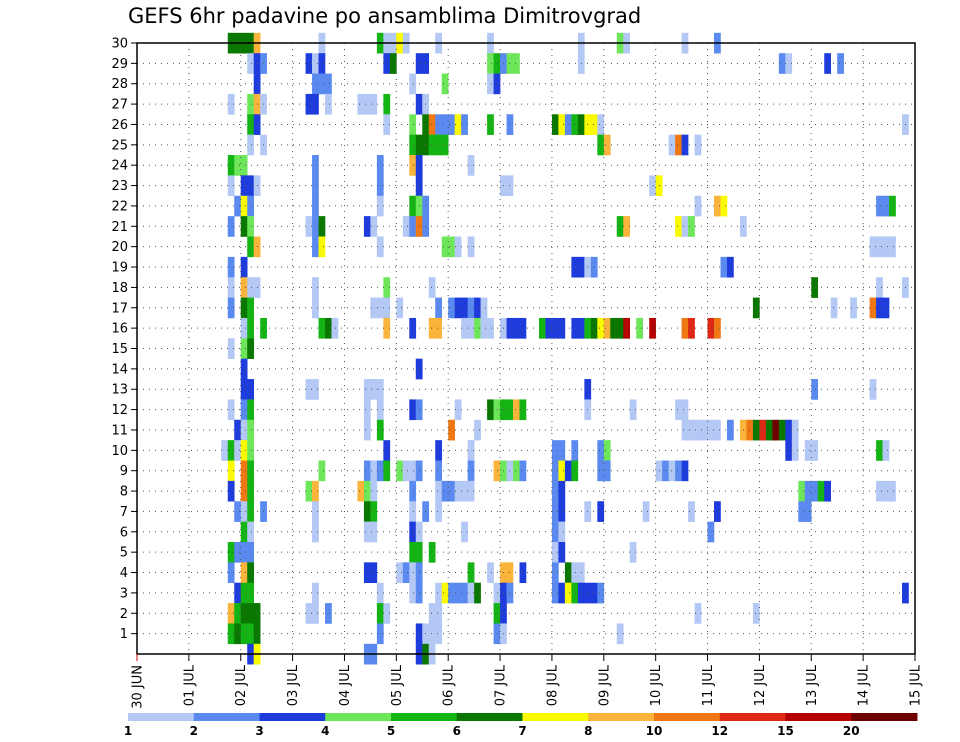 Image resolution: width=960 pixels, height=742 pixels. Describe the element at coordinates (119, 430) in the screenshot. I see `y-tick-label: 11` at that location.